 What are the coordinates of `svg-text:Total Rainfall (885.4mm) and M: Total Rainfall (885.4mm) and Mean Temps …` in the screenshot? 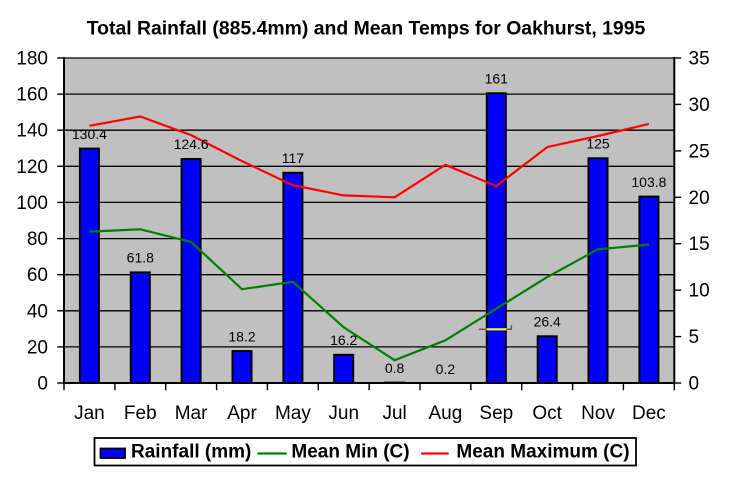 It's located at (366, 29).